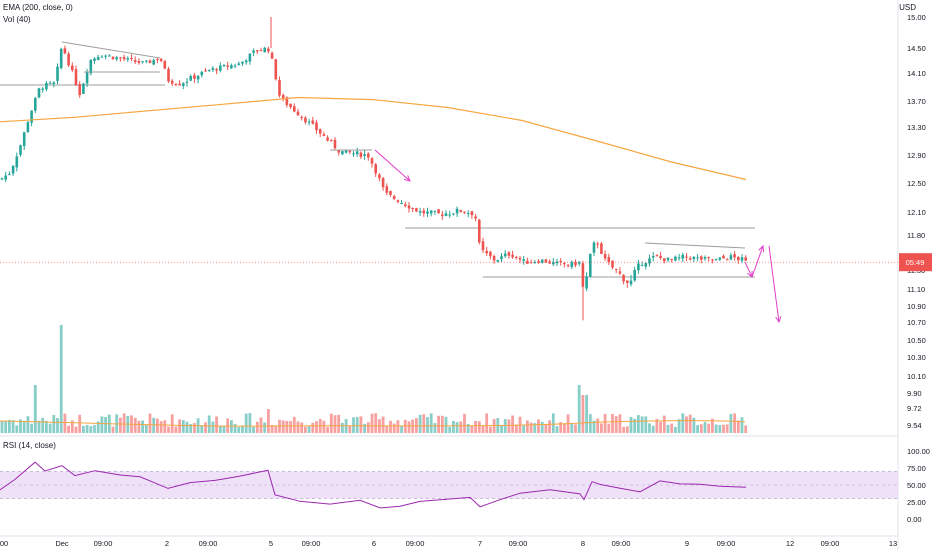  I want to click on time-tick-label: 9, so click(687, 543).